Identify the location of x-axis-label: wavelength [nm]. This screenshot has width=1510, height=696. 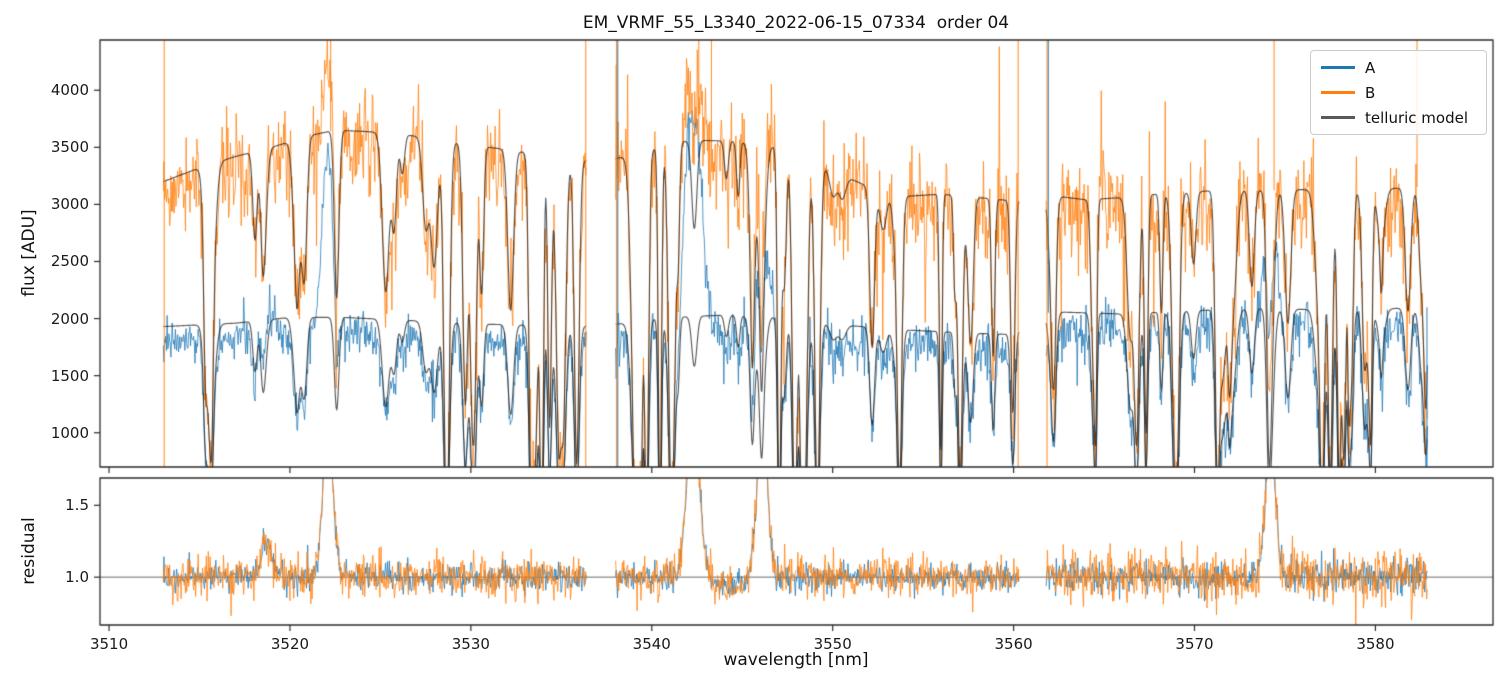
(796, 660).